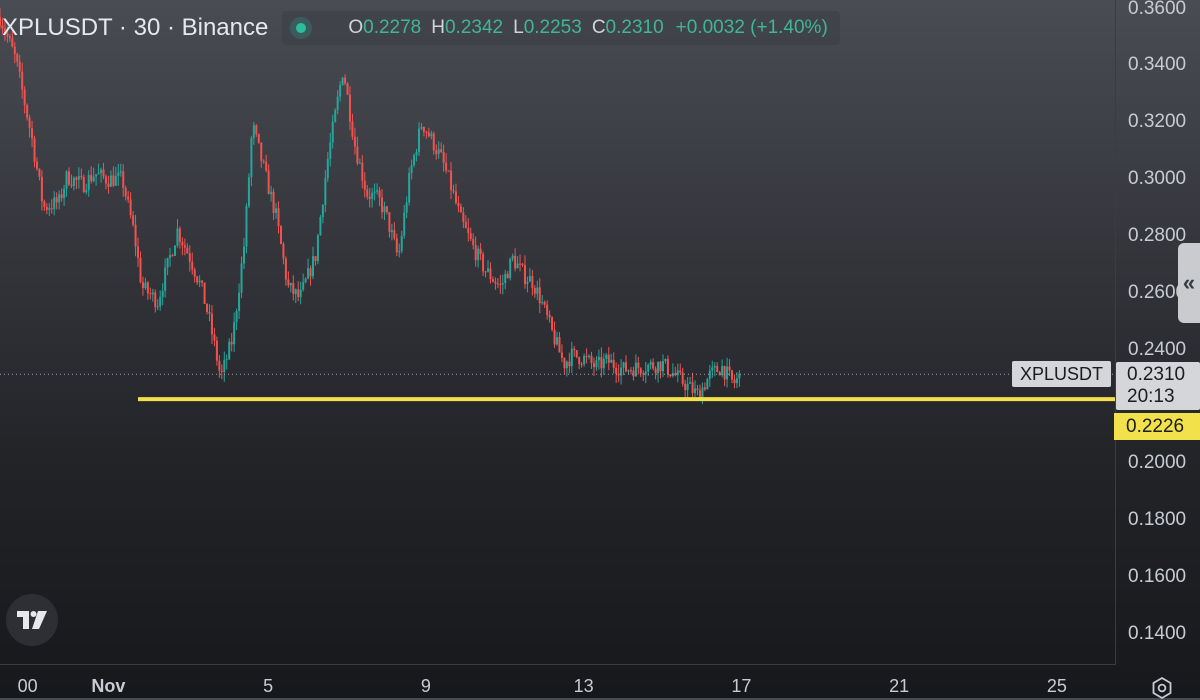 This screenshot has height=700, width=1200. I want to click on market-status-icon, so click(301, 28).